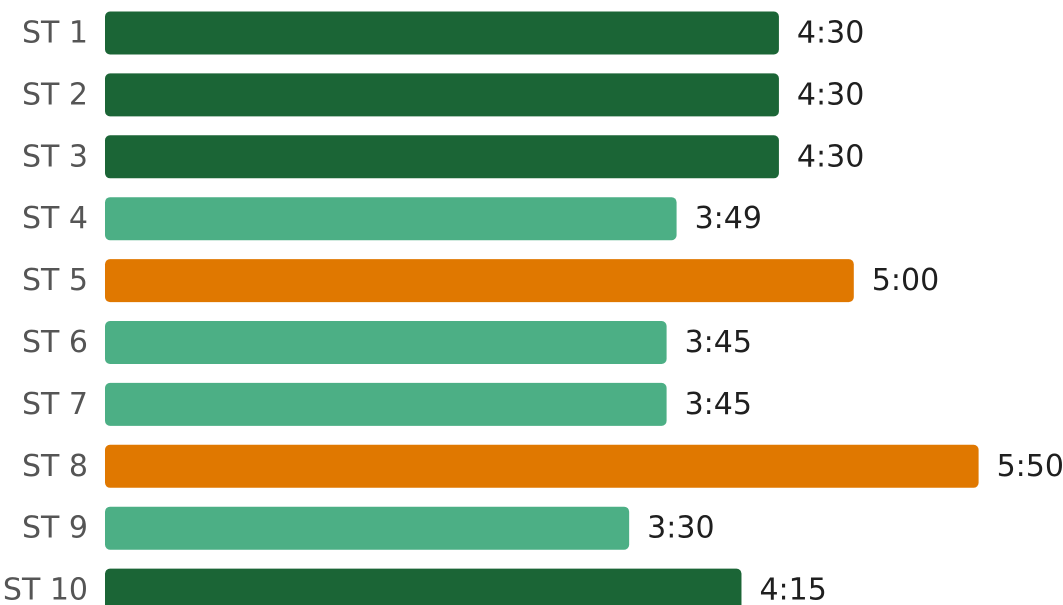 The height and width of the screenshot is (605, 1063). Describe the element at coordinates (792, 589) in the screenshot. I see `value-label: 4:15` at that location.